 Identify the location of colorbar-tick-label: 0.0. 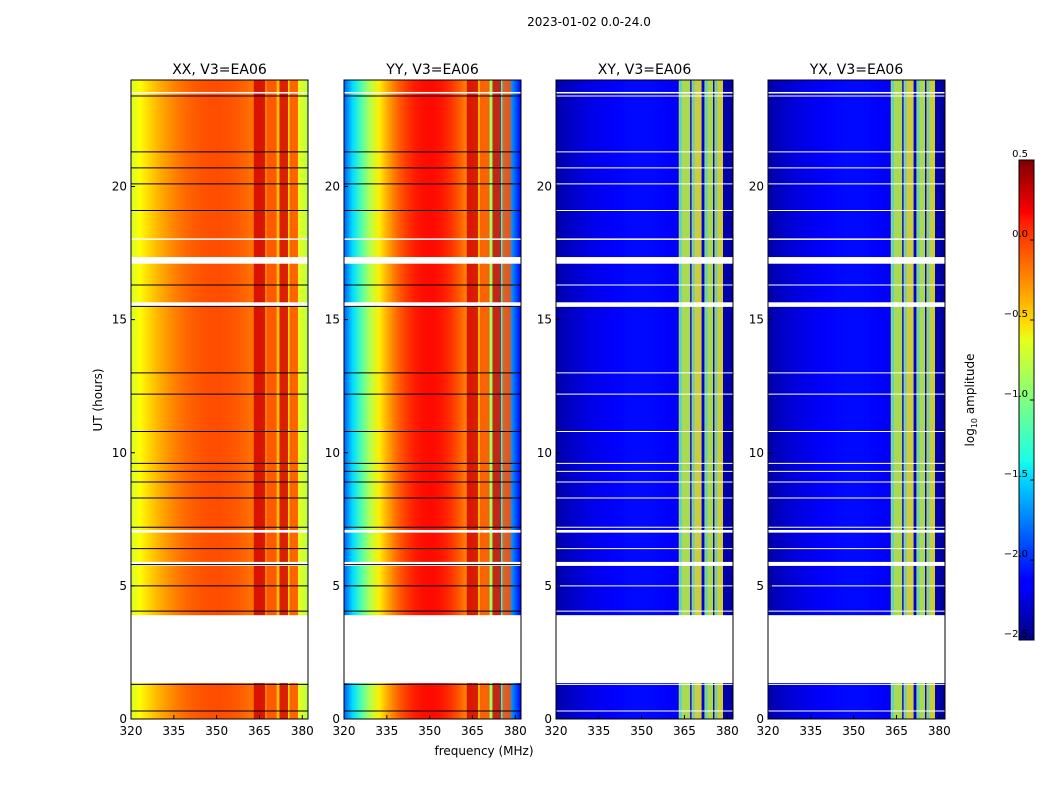
(1020, 234).